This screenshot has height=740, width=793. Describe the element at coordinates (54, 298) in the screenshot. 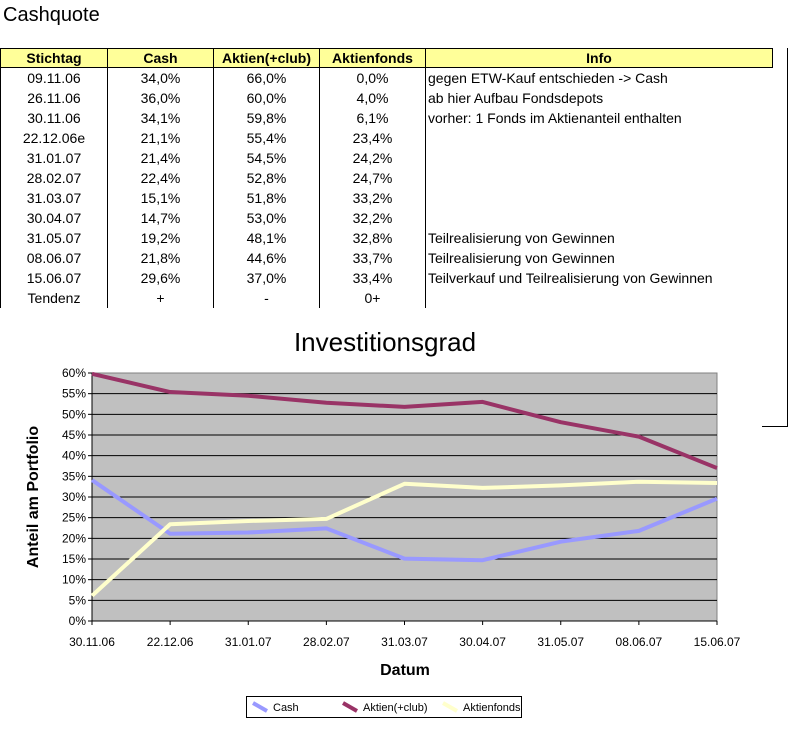

I see `table-cell: Tendenz` at that location.